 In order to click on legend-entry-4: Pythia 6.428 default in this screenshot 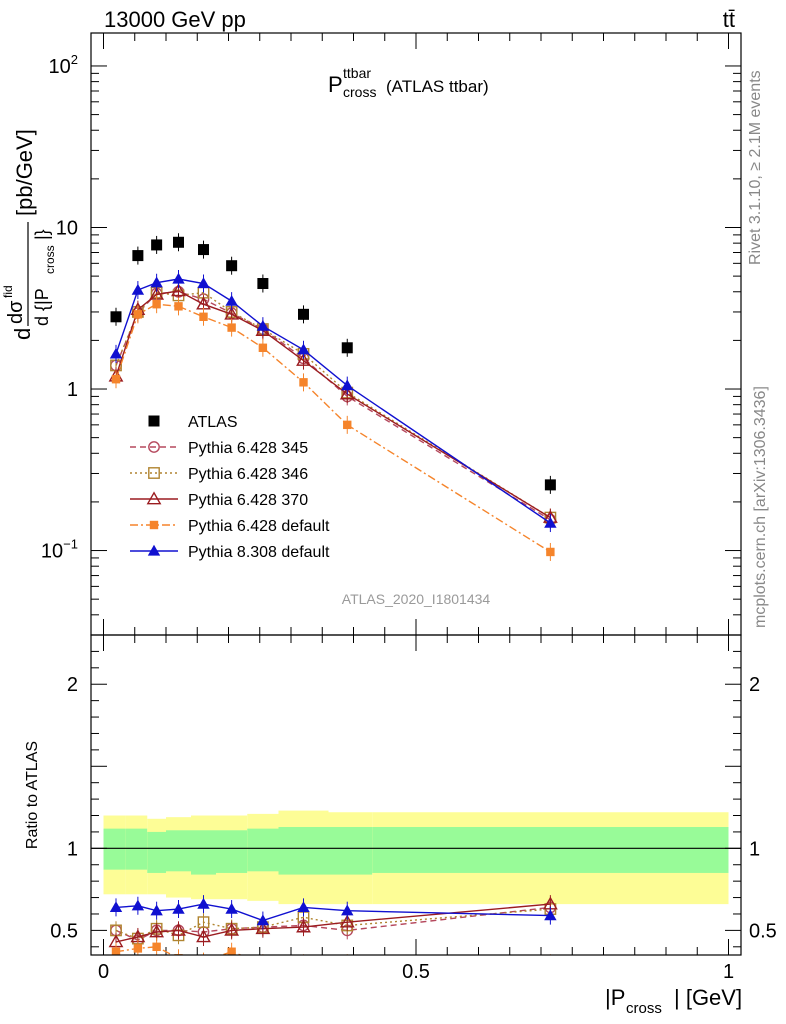, I will do `click(230, 526)`.